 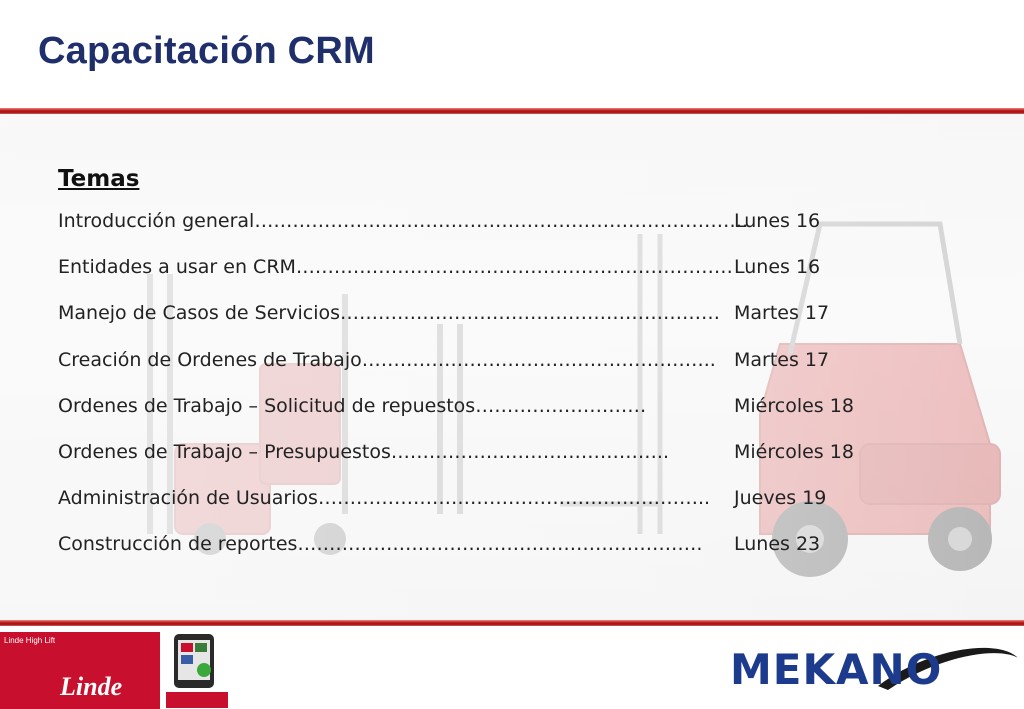 I want to click on topic-title: Ordenes de Trabajo – Presupuestos, so click(x=224, y=451).